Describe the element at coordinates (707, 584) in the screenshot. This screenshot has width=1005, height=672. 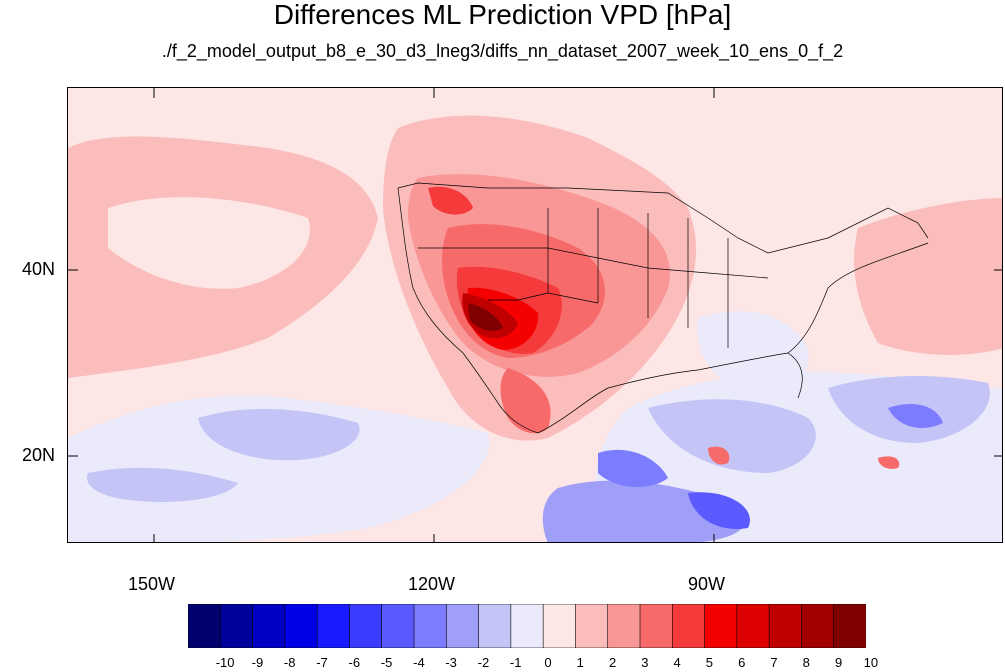
I see `lon-label-90w: 90W` at that location.